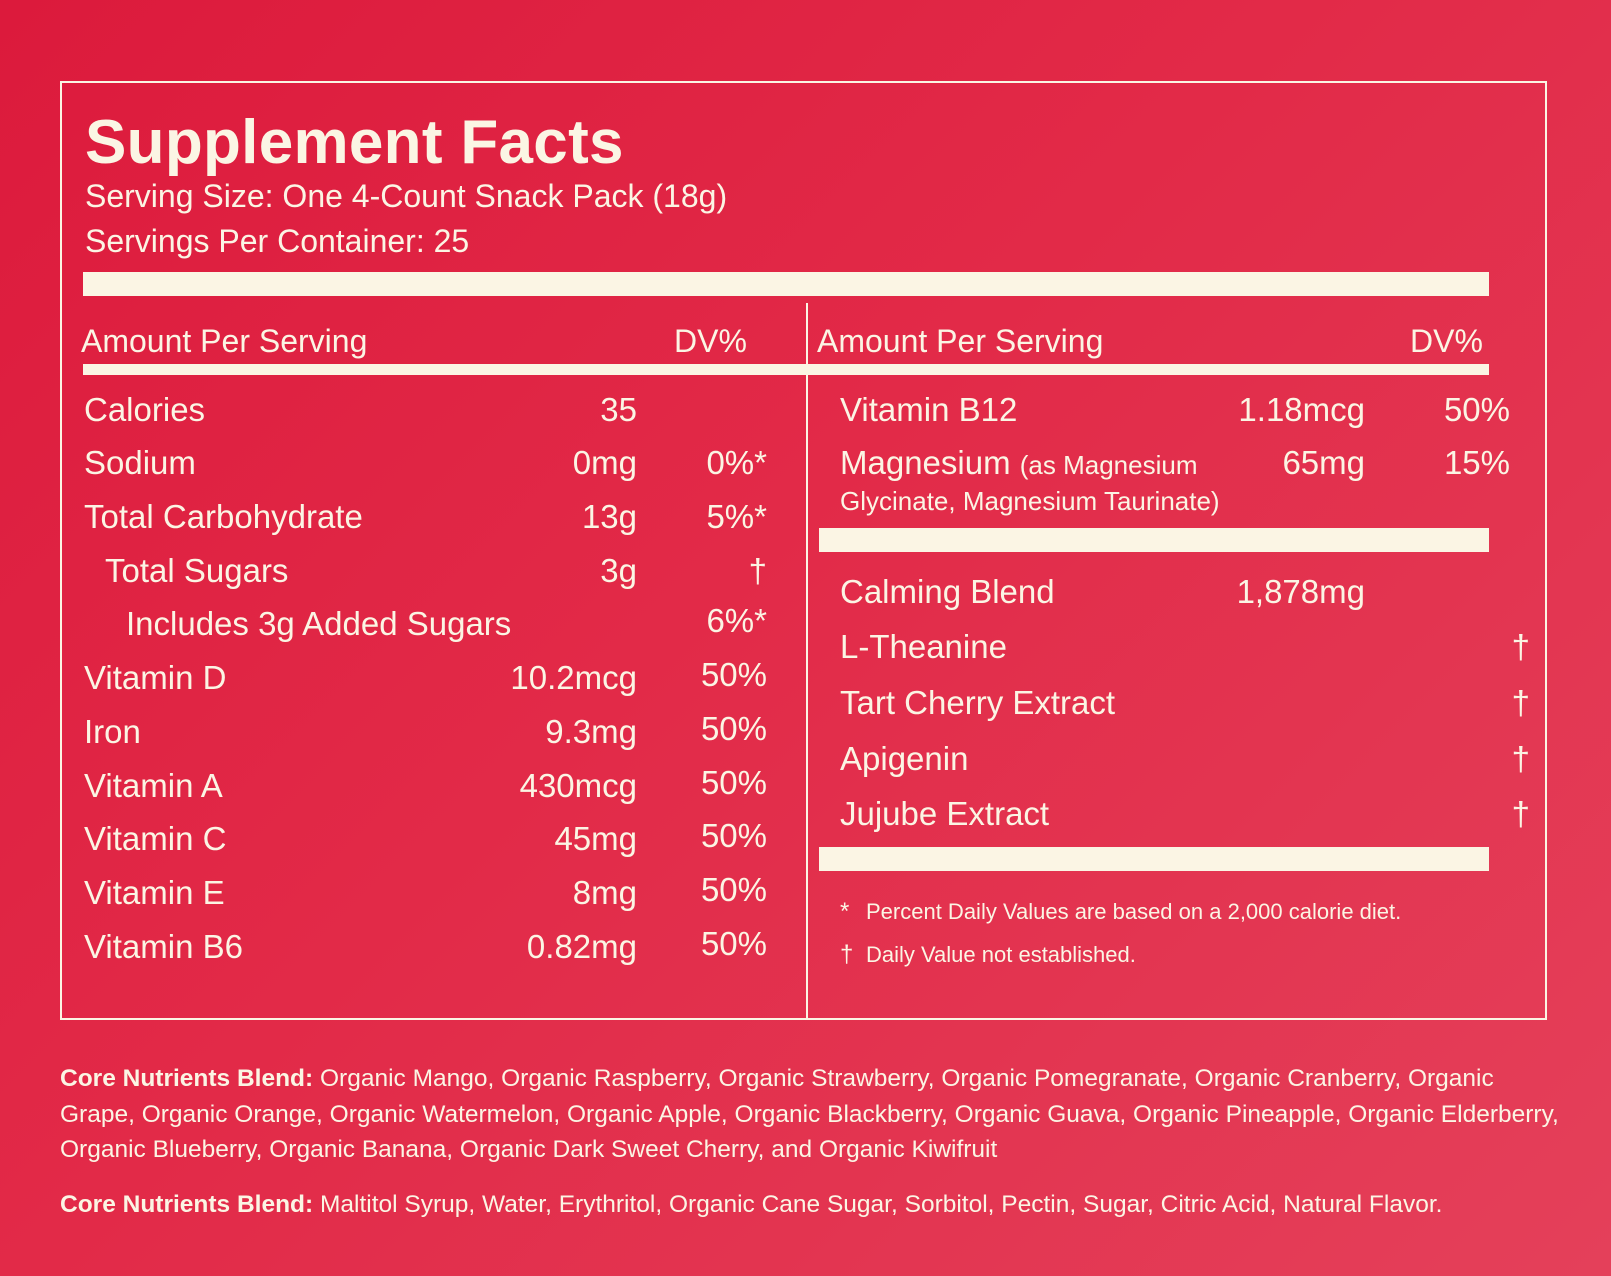 The height and width of the screenshot is (1276, 1611). What do you see at coordinates (354, 142) in the screenshot?
I see `panel-title: Supplement Facts` at bounding box center [354, 142].